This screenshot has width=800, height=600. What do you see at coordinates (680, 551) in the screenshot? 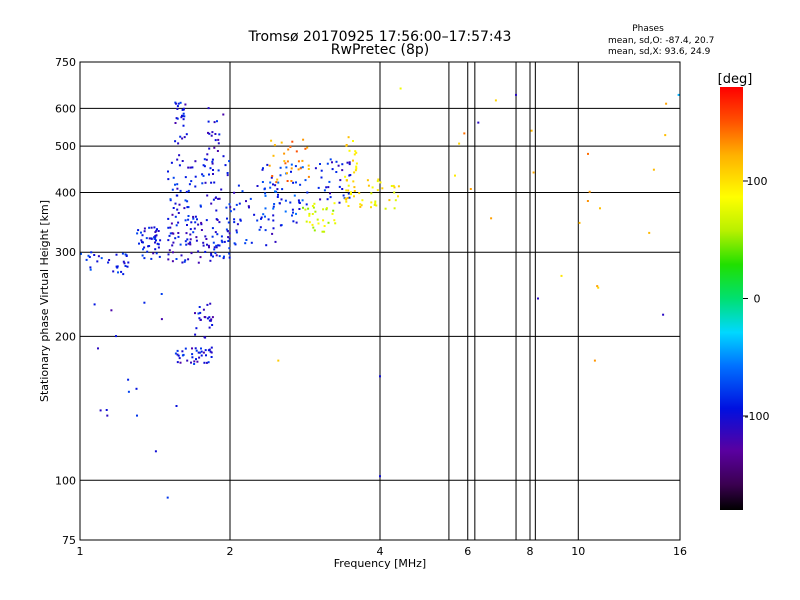
I see `x-tick-label: 16` at bounding box center [680, 551].